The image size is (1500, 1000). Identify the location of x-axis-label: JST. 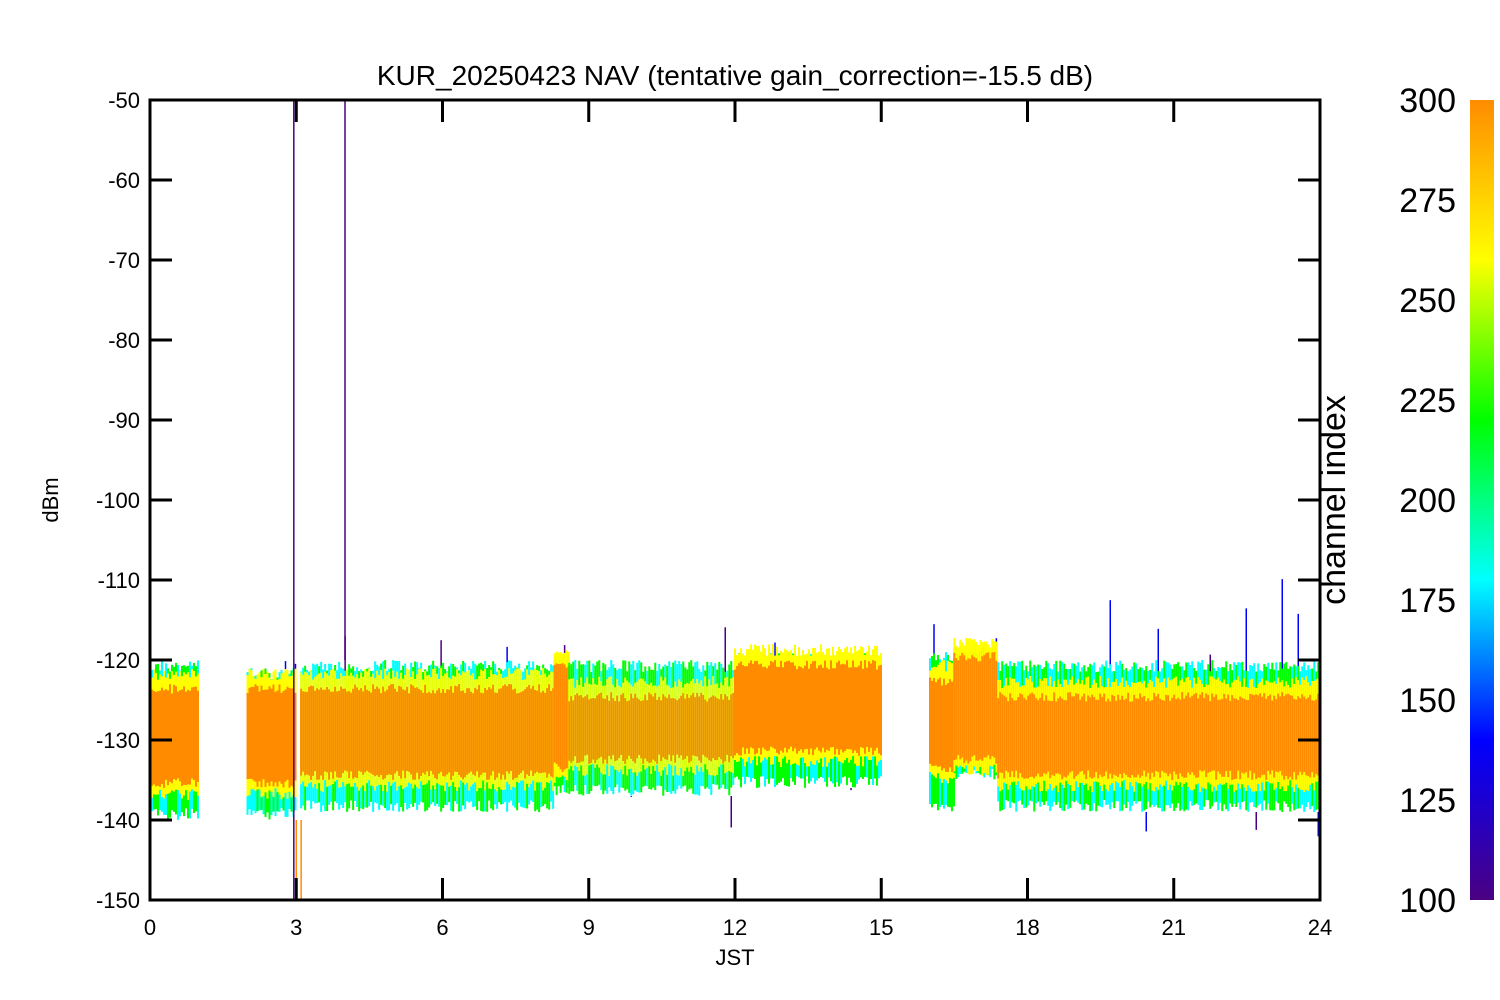
(734, 957).